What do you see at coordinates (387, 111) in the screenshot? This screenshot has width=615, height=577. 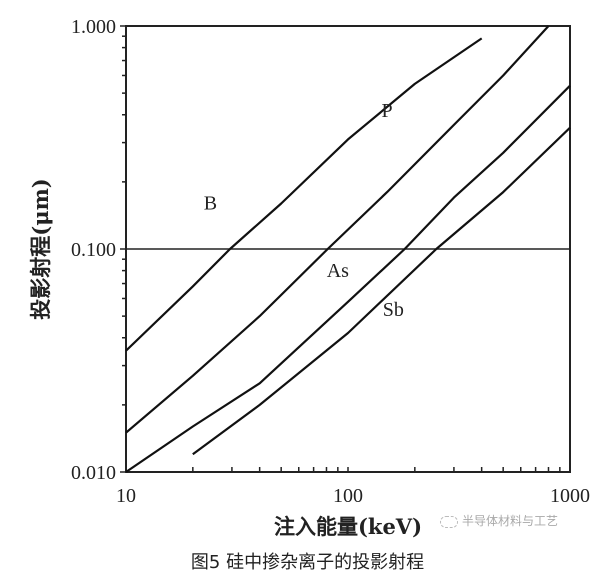 I see `series-label-p: P` at bounding box center [387, 111].